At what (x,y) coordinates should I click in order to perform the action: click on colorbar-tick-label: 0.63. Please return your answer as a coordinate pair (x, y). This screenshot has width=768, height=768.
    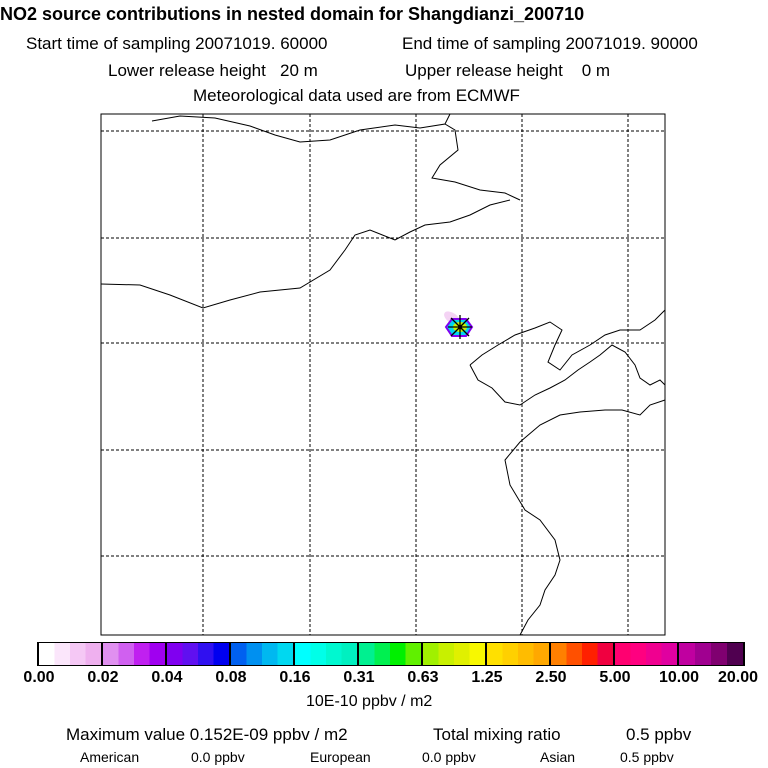
    Looking at the image, I should click on (423, 677).